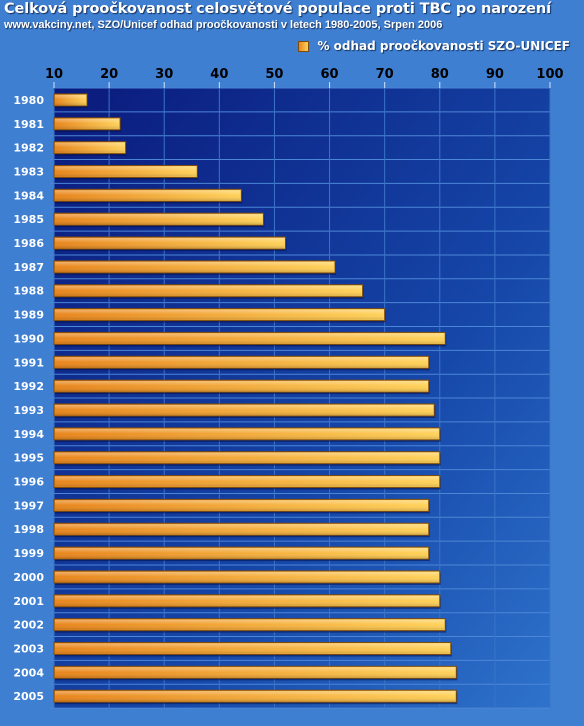 The height and width of the screenshot is (726, 584). I want to click on year-label: 1986, so click(28, 243).